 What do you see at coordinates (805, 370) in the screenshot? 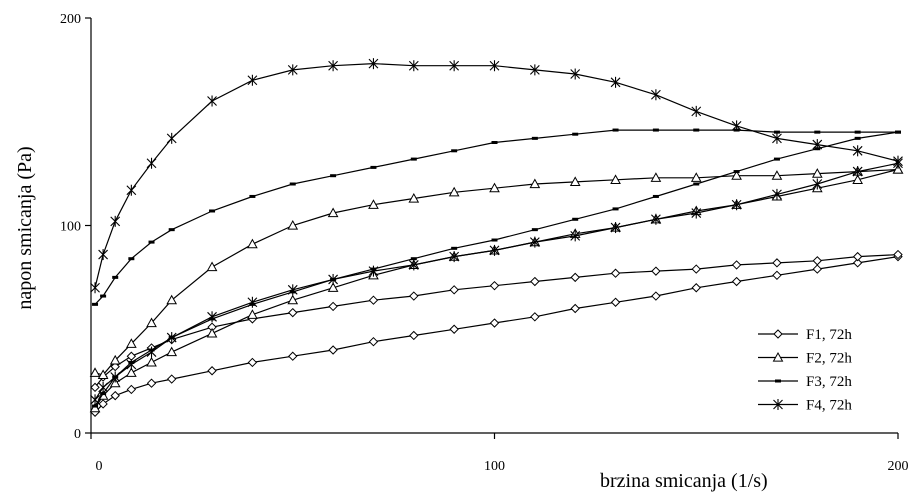
I see `legend: F1, 72h F2, 72h F3, 72h F4, 72h` at bounding box center [805, 370].